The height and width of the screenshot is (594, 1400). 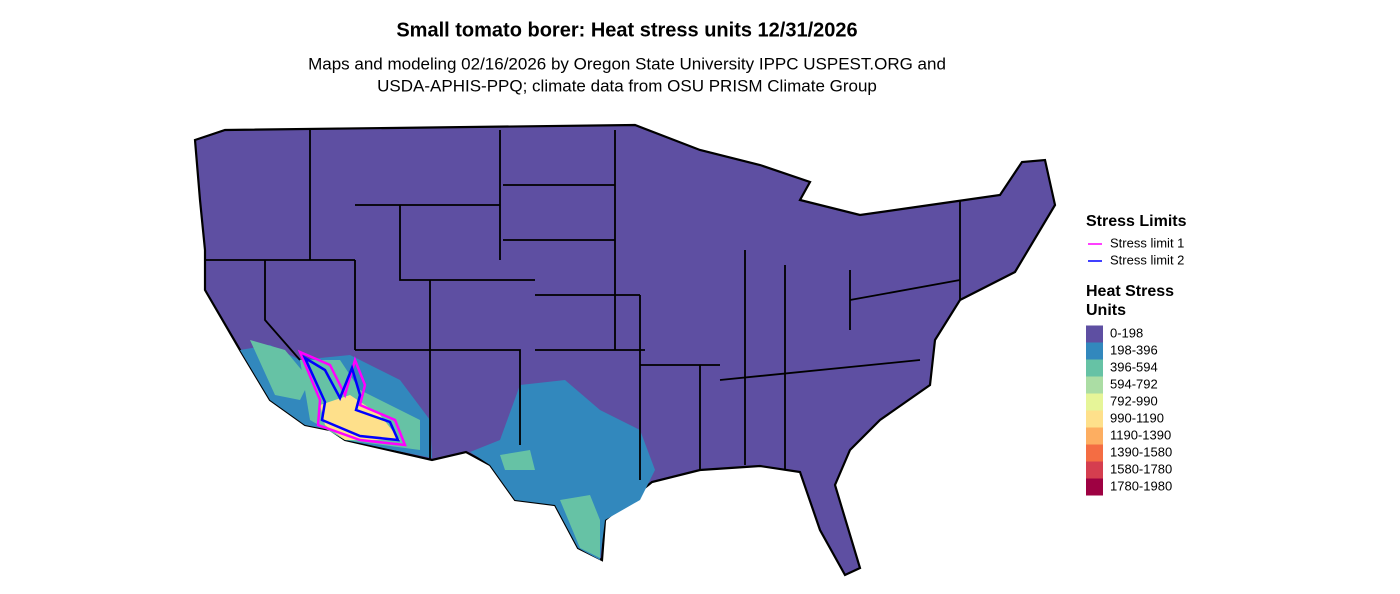 What do you see at coordinates (1134, 349) in the screenshot?
I see `legend-label: 198-396` at bounding box center [1134, 349].